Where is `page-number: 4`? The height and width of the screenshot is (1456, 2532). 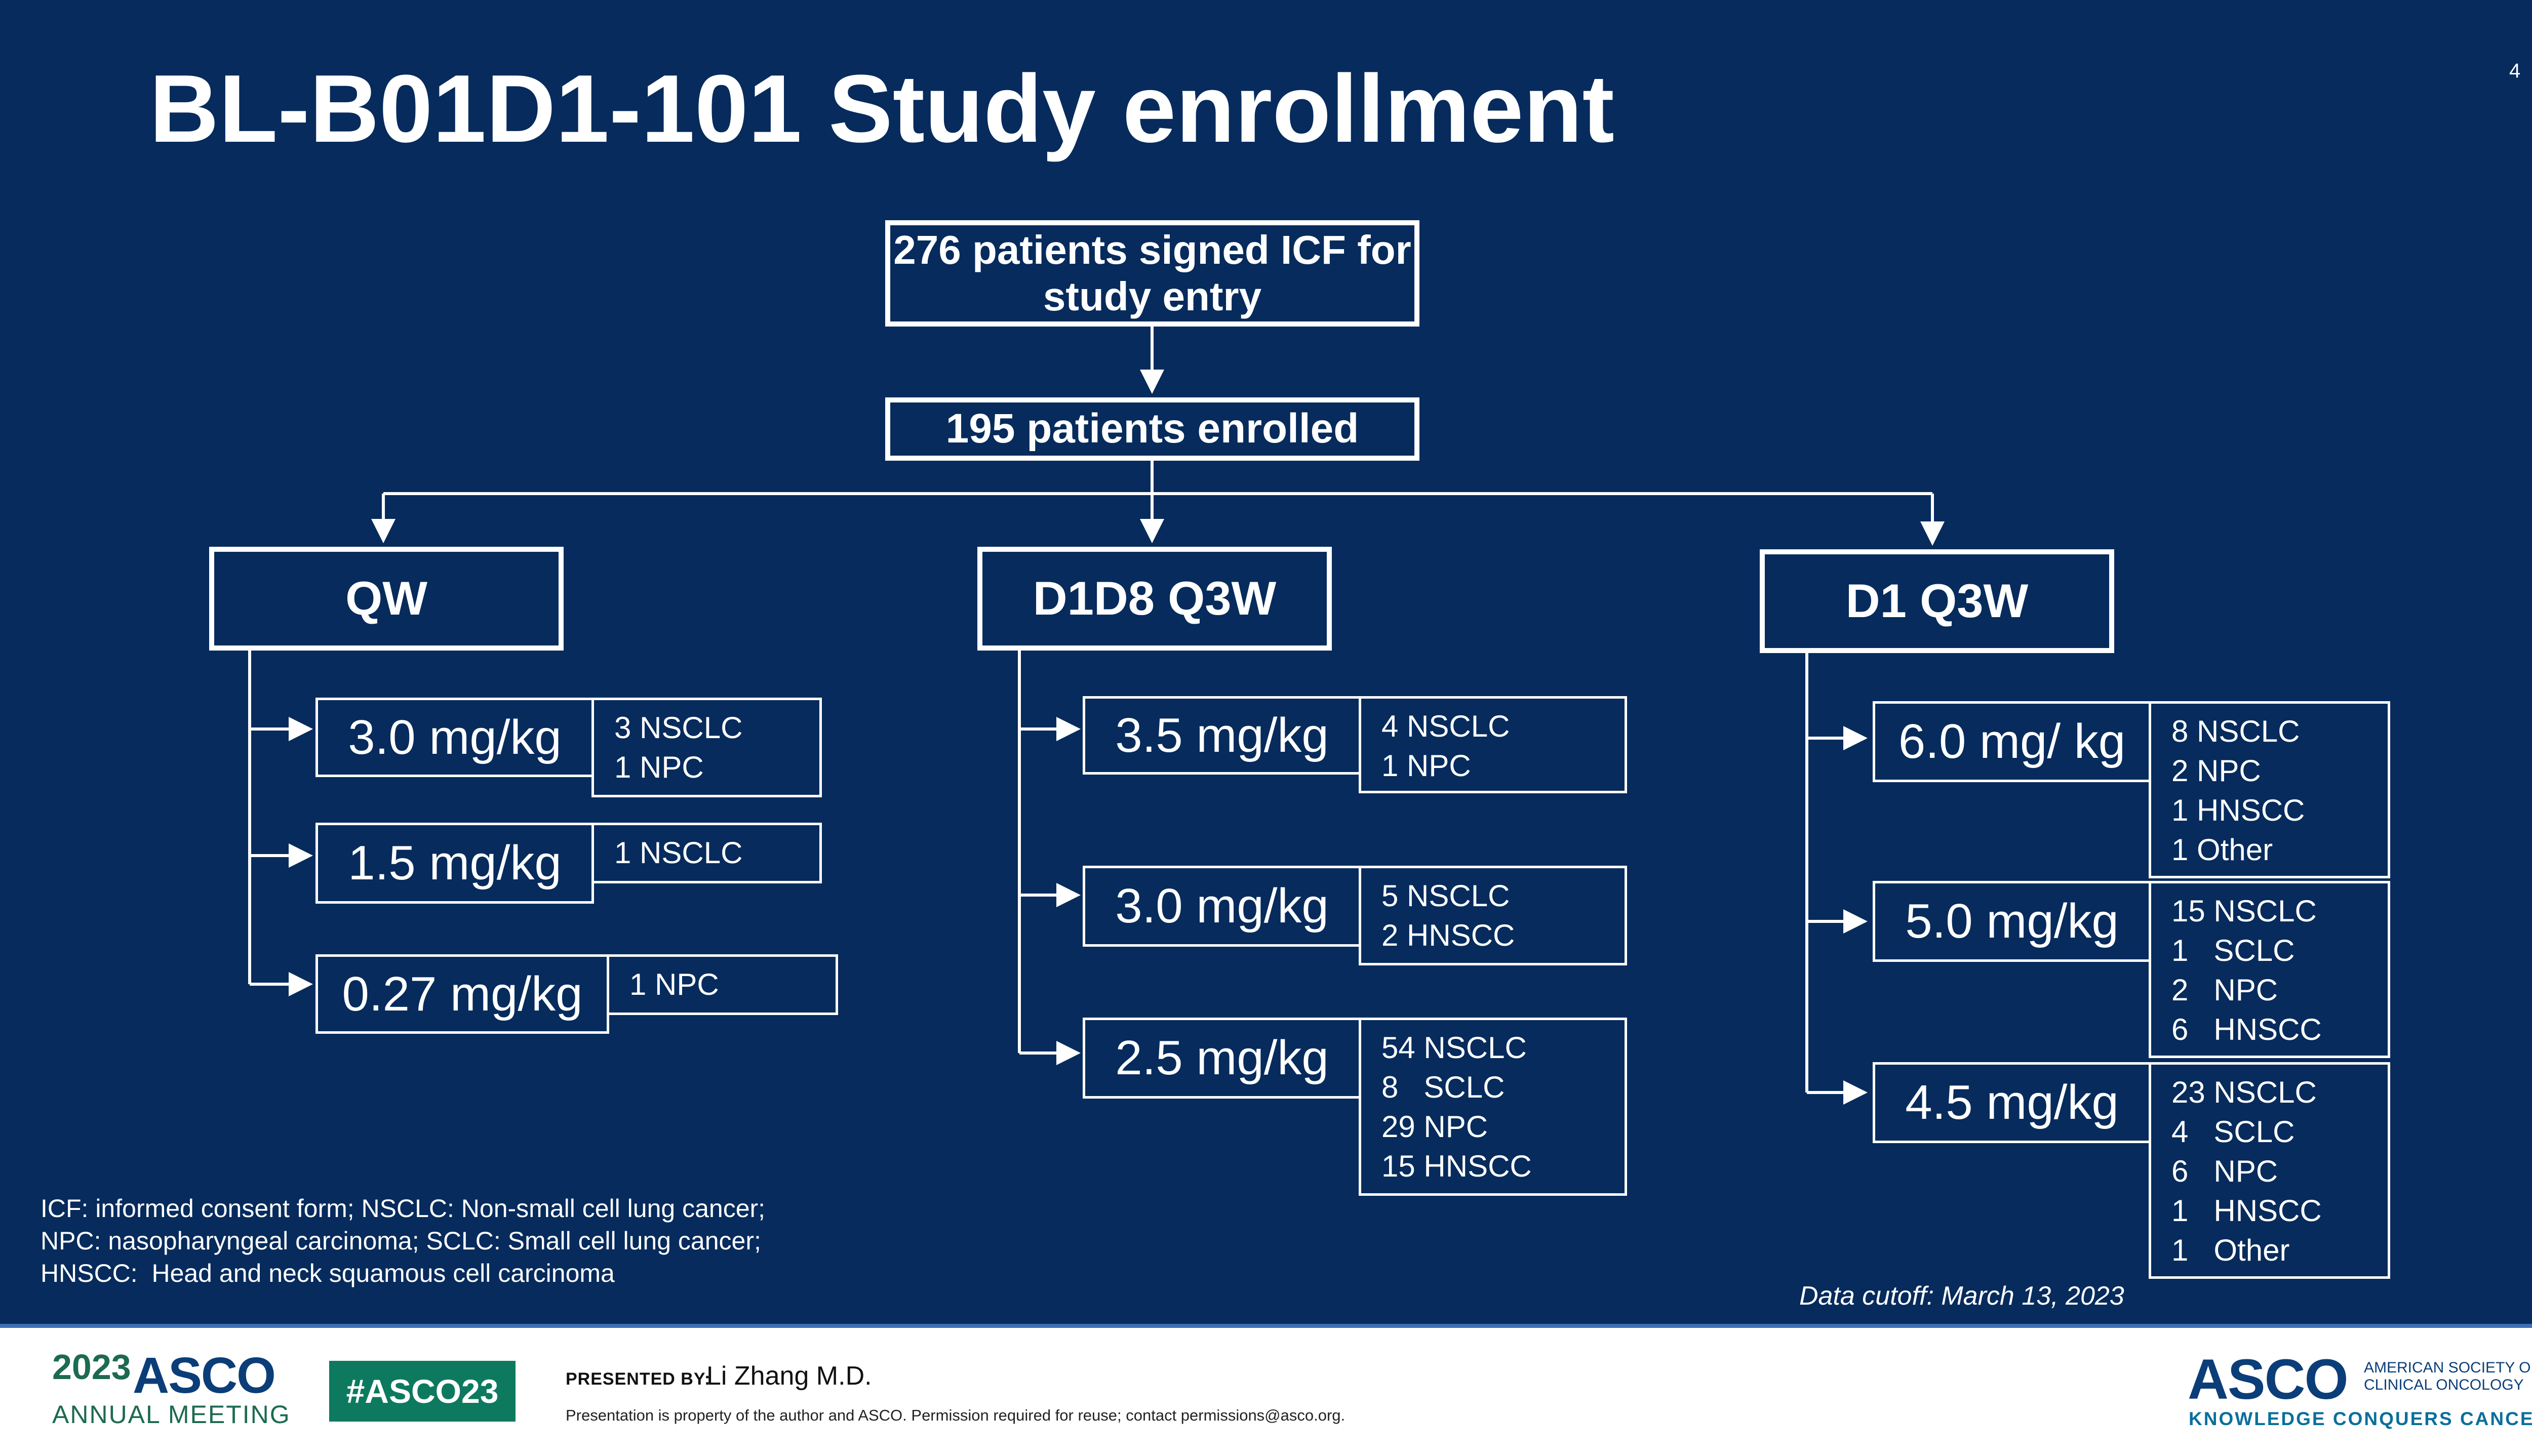
page-number: 4 is located at coordinates (2515, 71).